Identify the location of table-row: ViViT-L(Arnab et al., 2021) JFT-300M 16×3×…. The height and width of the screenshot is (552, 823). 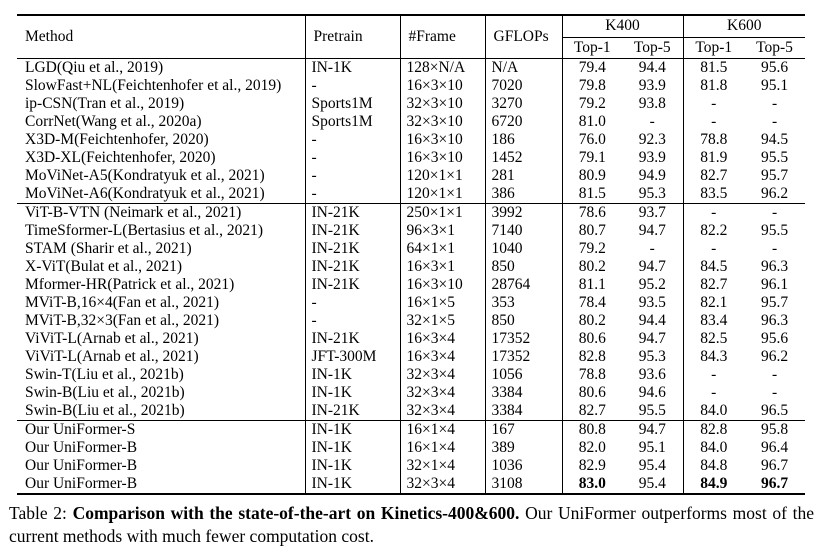
(411, 356).